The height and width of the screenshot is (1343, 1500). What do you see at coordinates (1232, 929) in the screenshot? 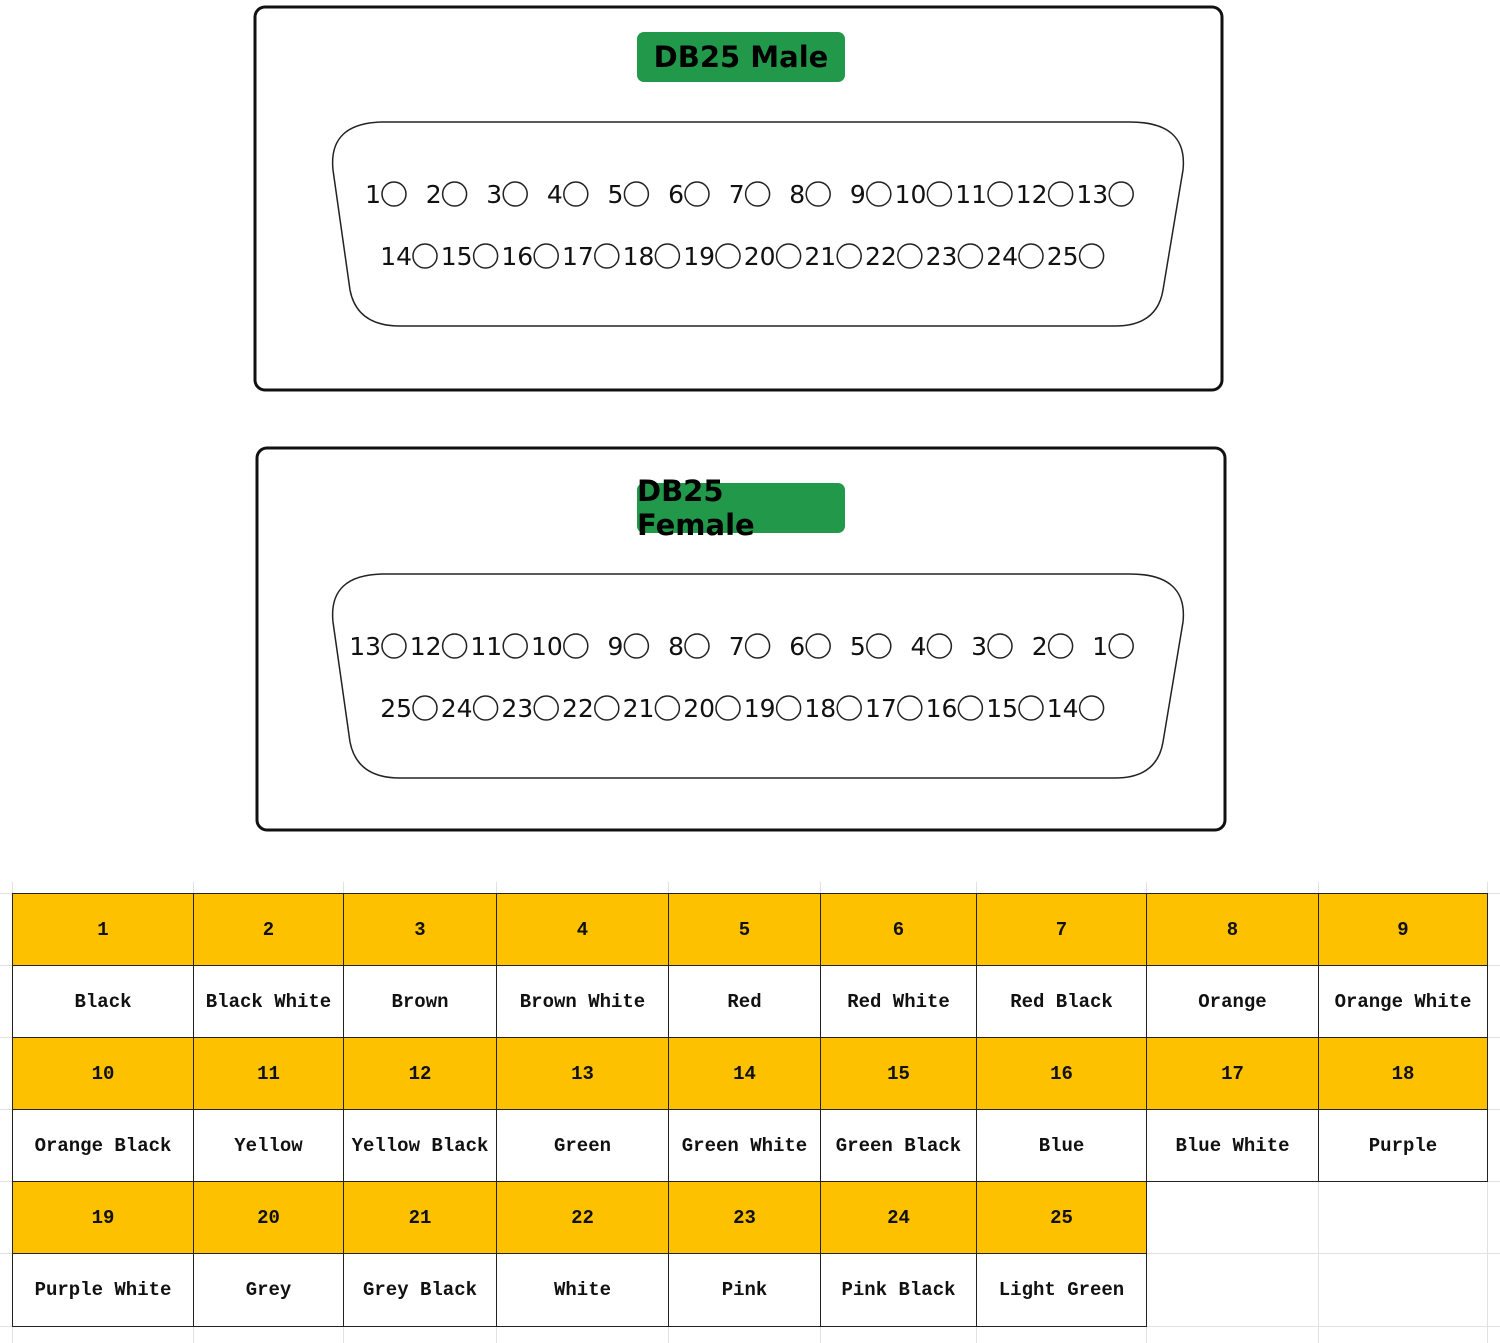
I see `pin-number-cell: 8` at bounding box center [1232, 929].